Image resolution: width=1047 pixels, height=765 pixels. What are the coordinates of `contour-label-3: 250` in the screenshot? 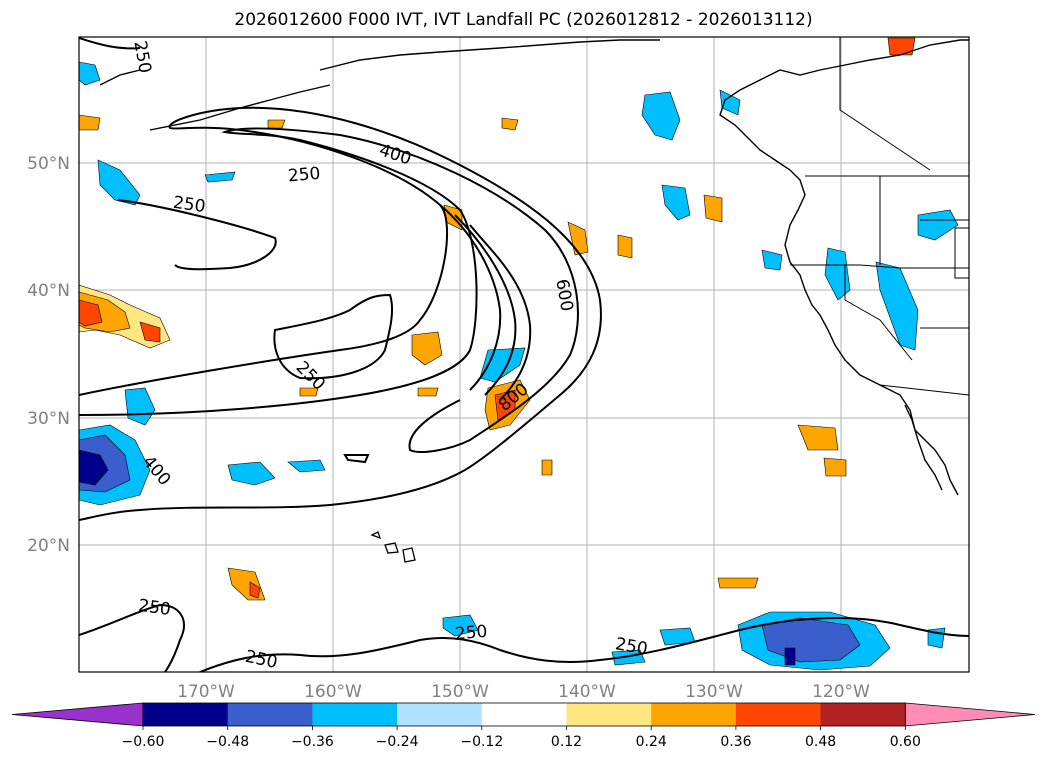 It's located at (189, 205).